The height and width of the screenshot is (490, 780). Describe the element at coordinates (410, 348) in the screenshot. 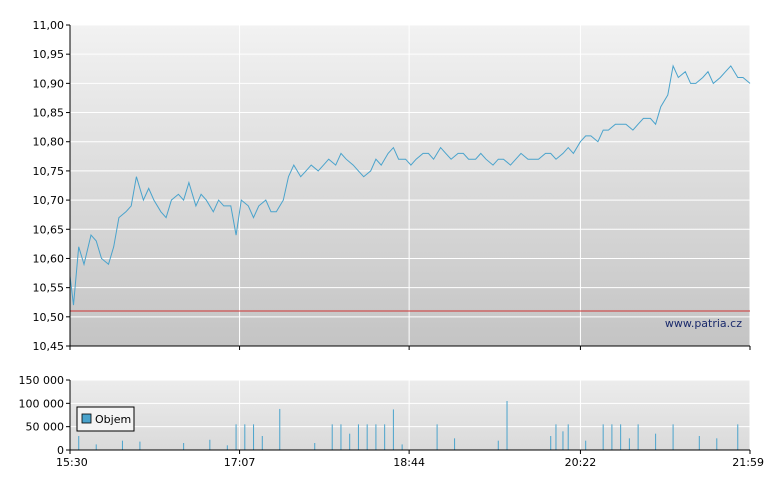

I see `price-x-ticks` at that location.